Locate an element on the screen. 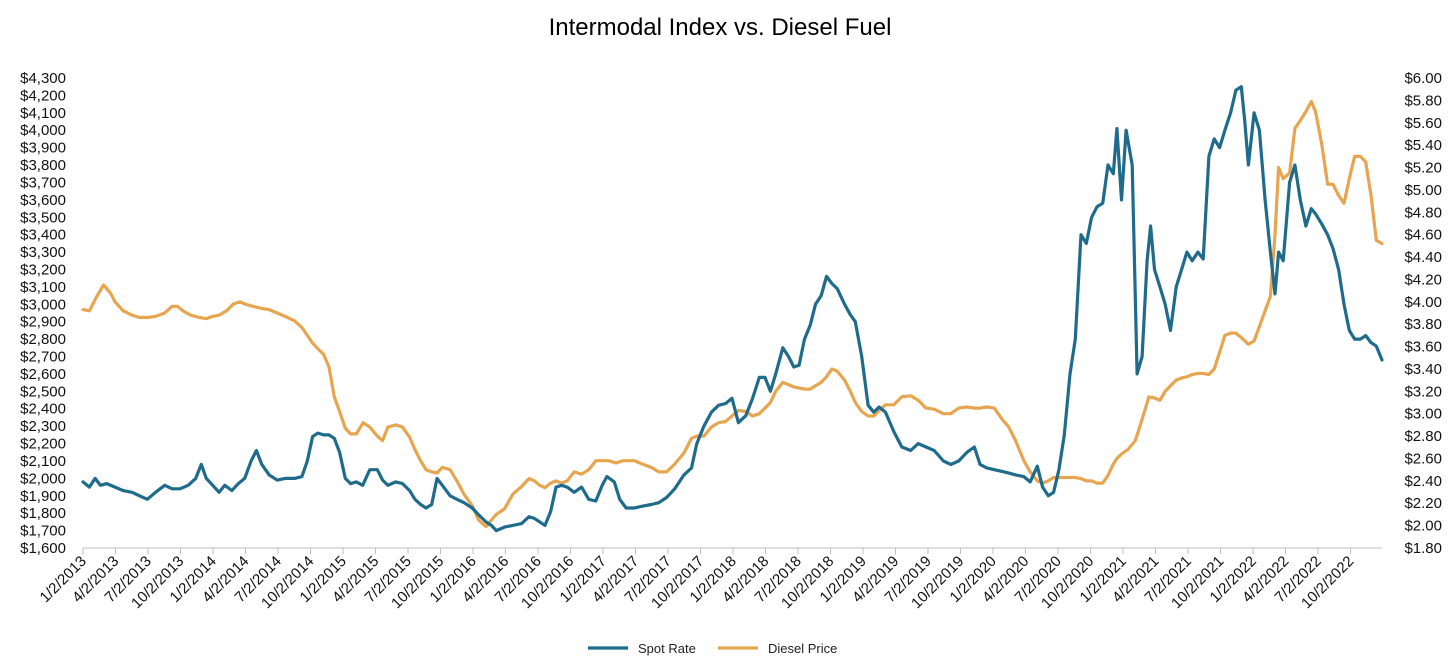  y-left-tick-label: $3,700 is located at coordinates (43, 182).